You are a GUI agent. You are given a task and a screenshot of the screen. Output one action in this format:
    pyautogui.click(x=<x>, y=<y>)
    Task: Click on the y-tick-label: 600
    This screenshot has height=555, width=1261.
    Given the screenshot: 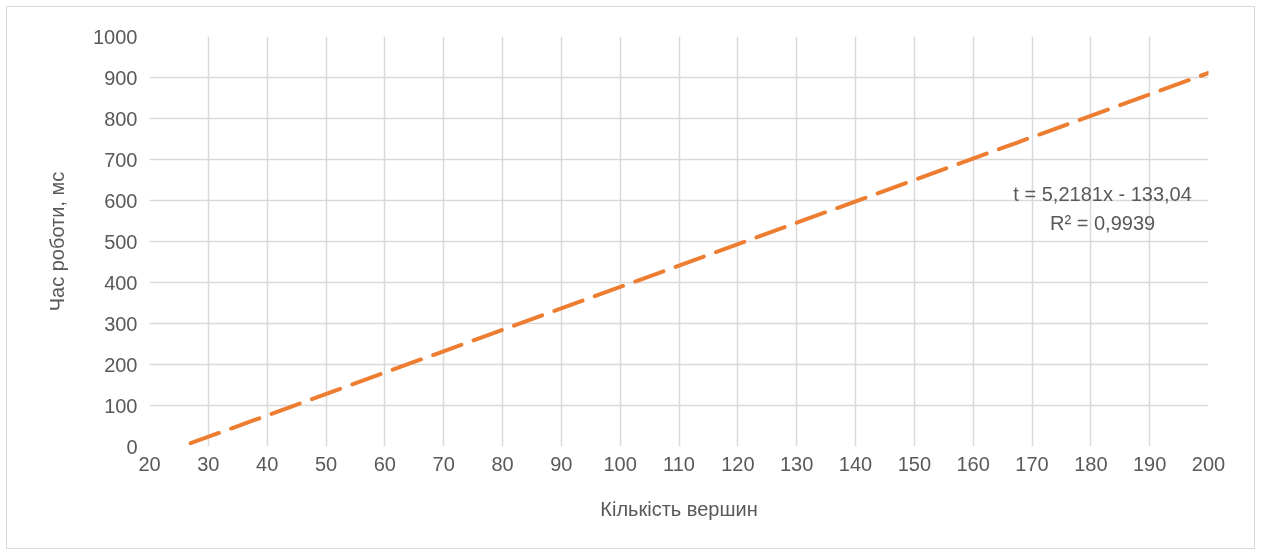 What is the action you would take?
    pyautogui.click(x=121, y=200)
    